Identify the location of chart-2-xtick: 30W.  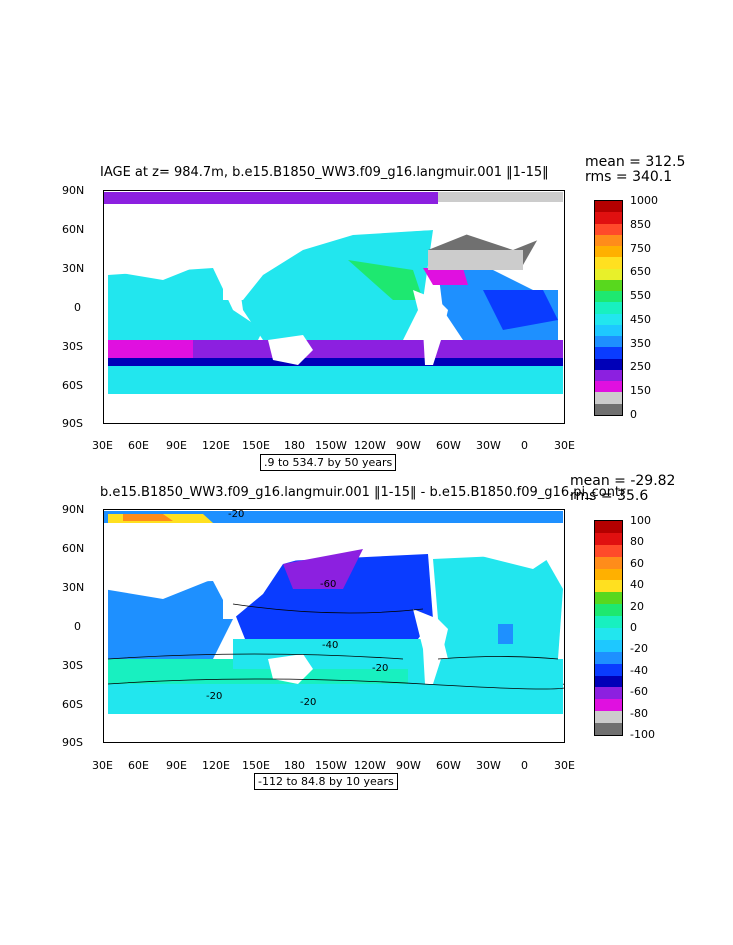
(488, 765).